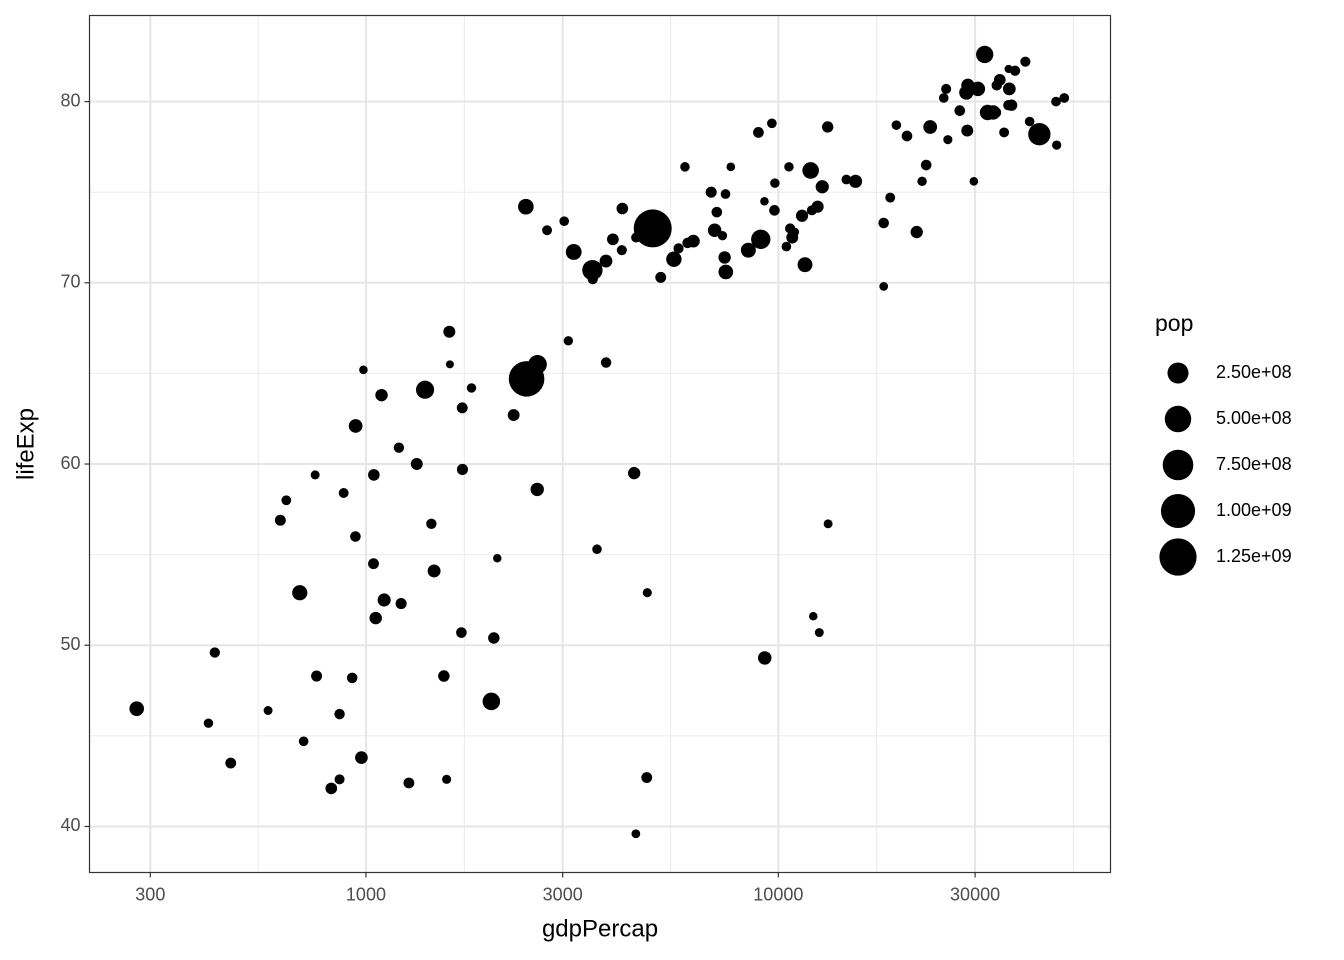  I want to click on legend-label: 2.50e+08, so click(1254, 372).